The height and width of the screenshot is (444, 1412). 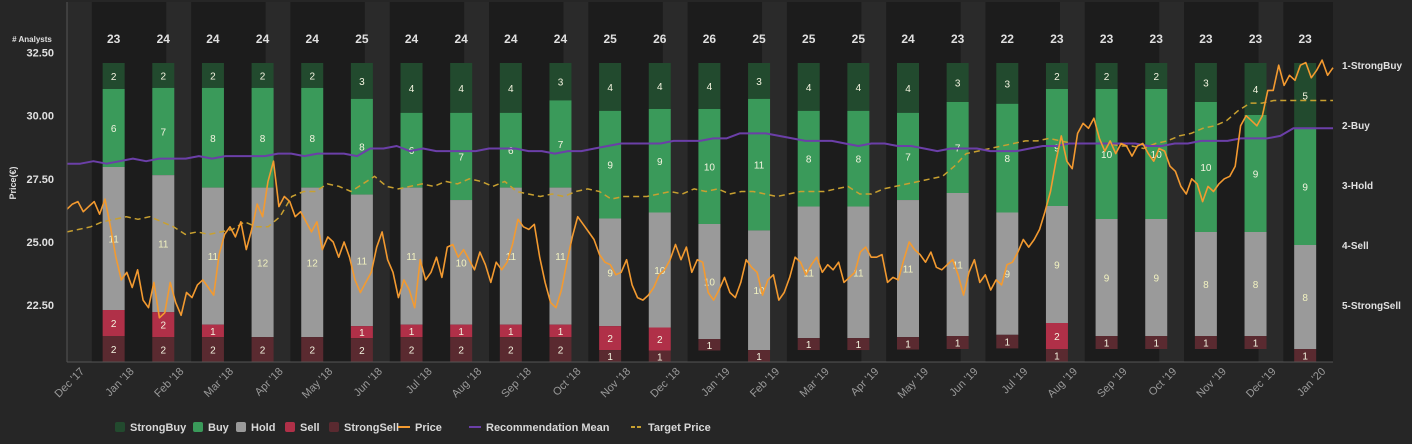 I want to click on rating-label: 5-StrongSell, so click(x=1371, y=306).